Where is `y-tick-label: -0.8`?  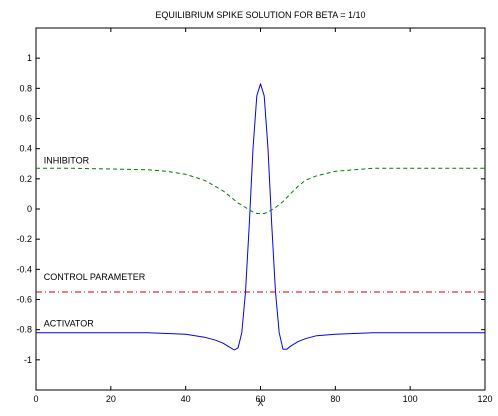 y-tick-label: -0.8 is located at coordinates (24, 330).